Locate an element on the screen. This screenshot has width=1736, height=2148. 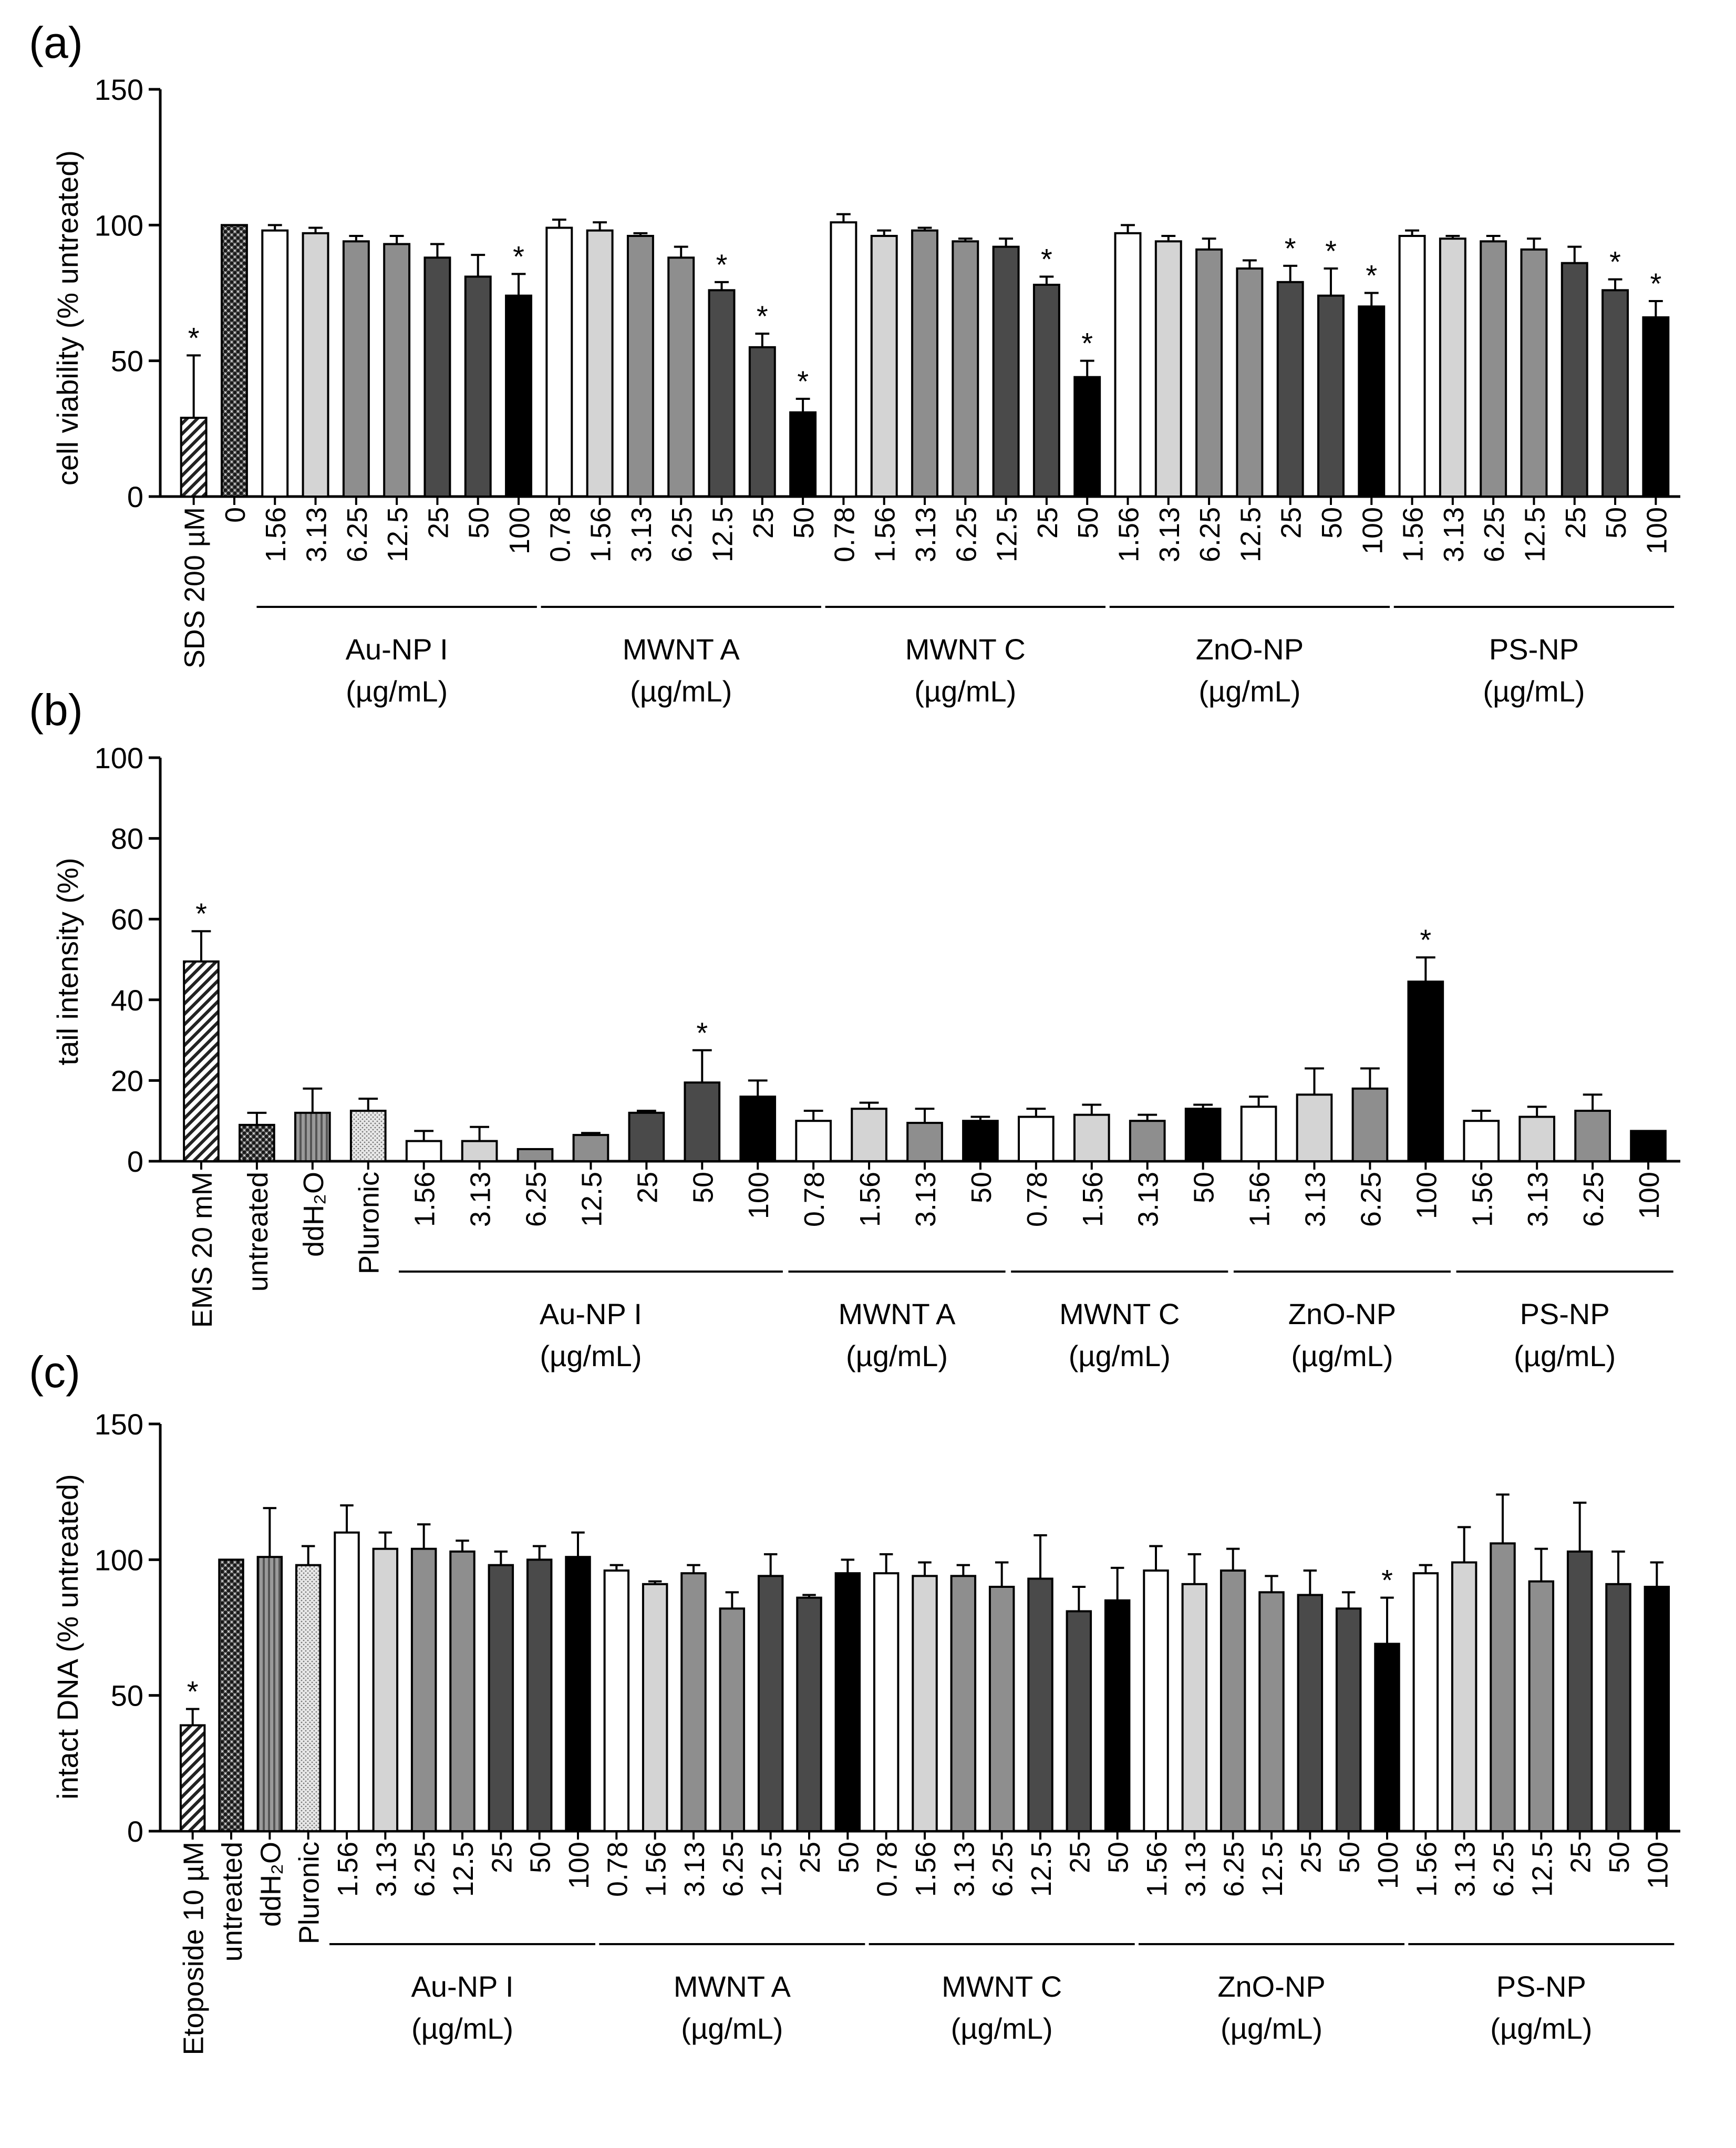
group-label: MWNT A is located at coordinates (898, 1314).